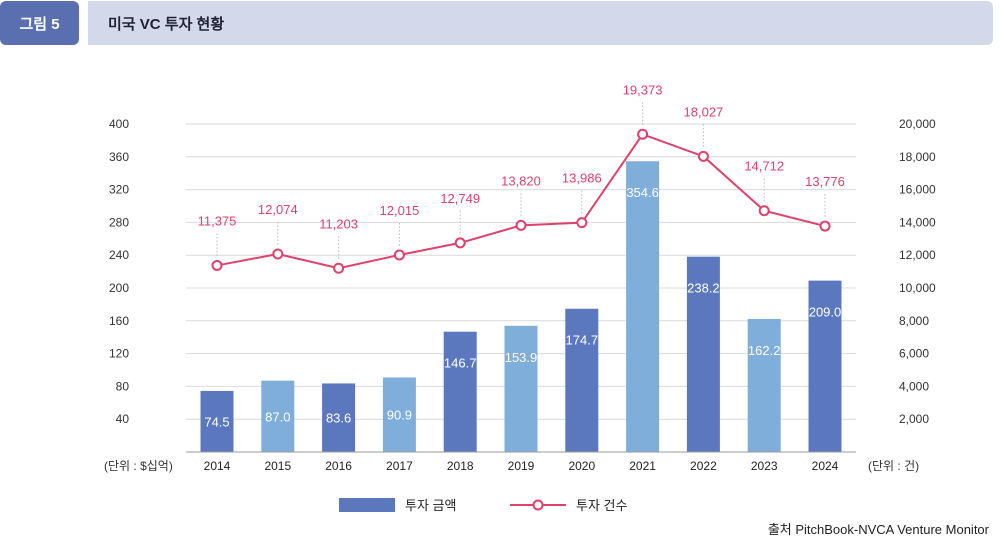 The image size is (999, 538). I want to click on x-tick-label: 2023, so click(764, 466).